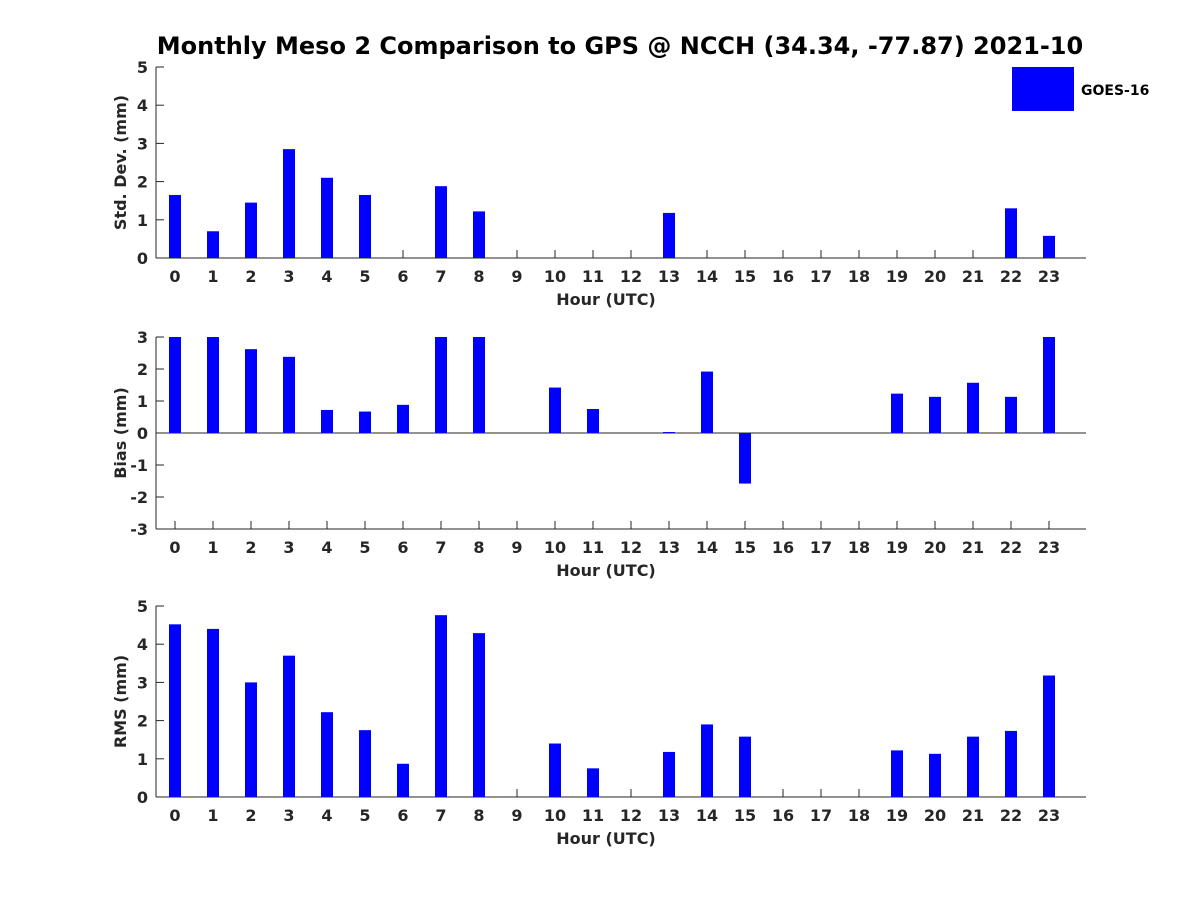 This screenshot has height=900, width=1200. Describe the element at coordinates (174, 547) in the screenshot. I see `bias-x-tick-label: 0` at that location.